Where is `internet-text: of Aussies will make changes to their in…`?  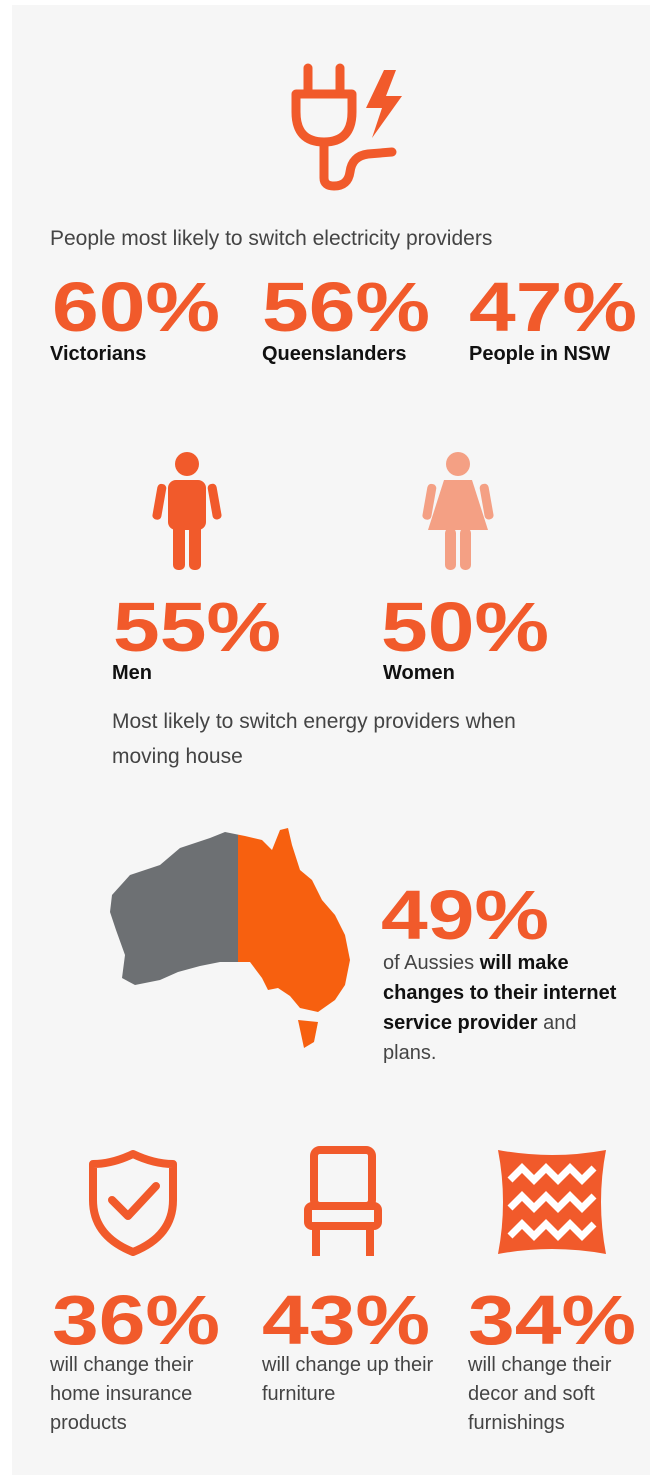 internet-text: of Aussies will make changes to their in… is located at coordinates (505, 1008).